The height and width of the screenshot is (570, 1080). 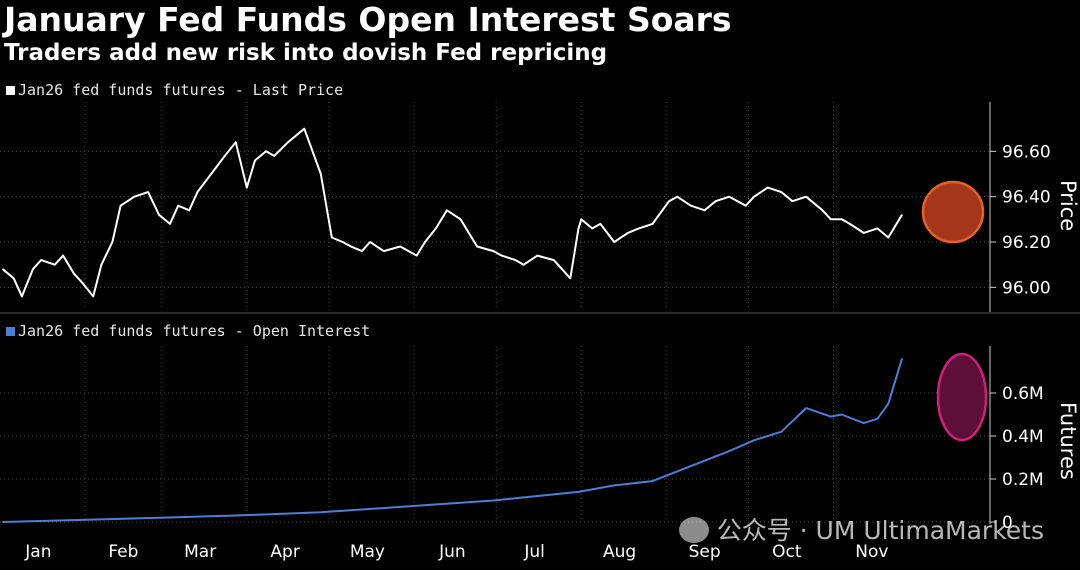 What do you see at coordinates (284, 552) in the screenshot?
I see `x-tick-label: Apr` at bounding box center [284, 552].